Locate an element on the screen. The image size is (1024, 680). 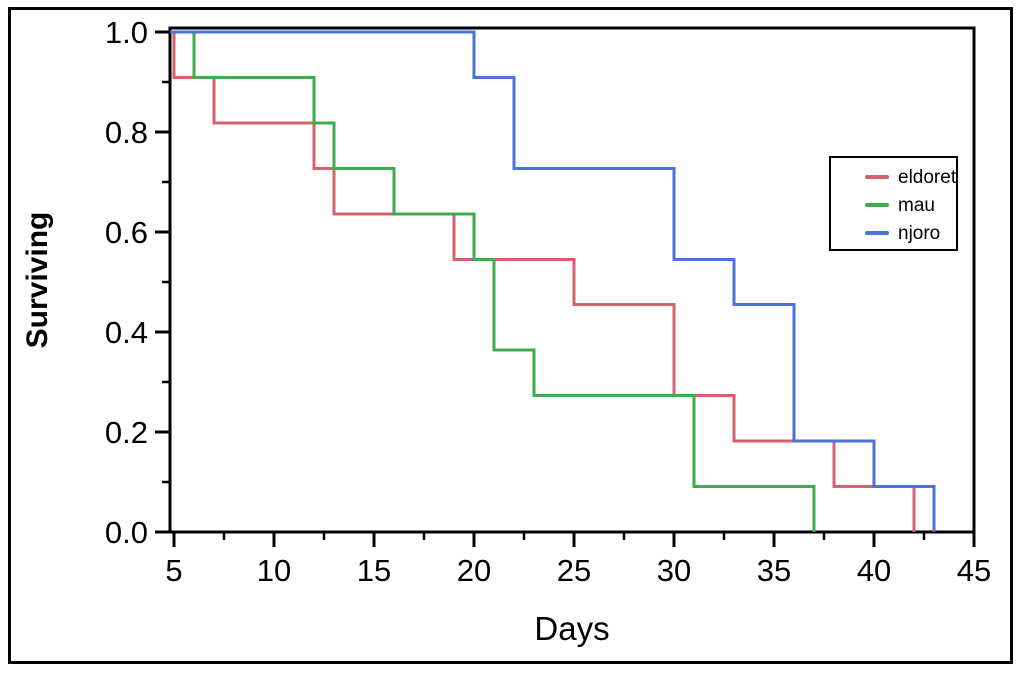
y-axis-tick-label: 0.4 is located at coordinates (126, 332).